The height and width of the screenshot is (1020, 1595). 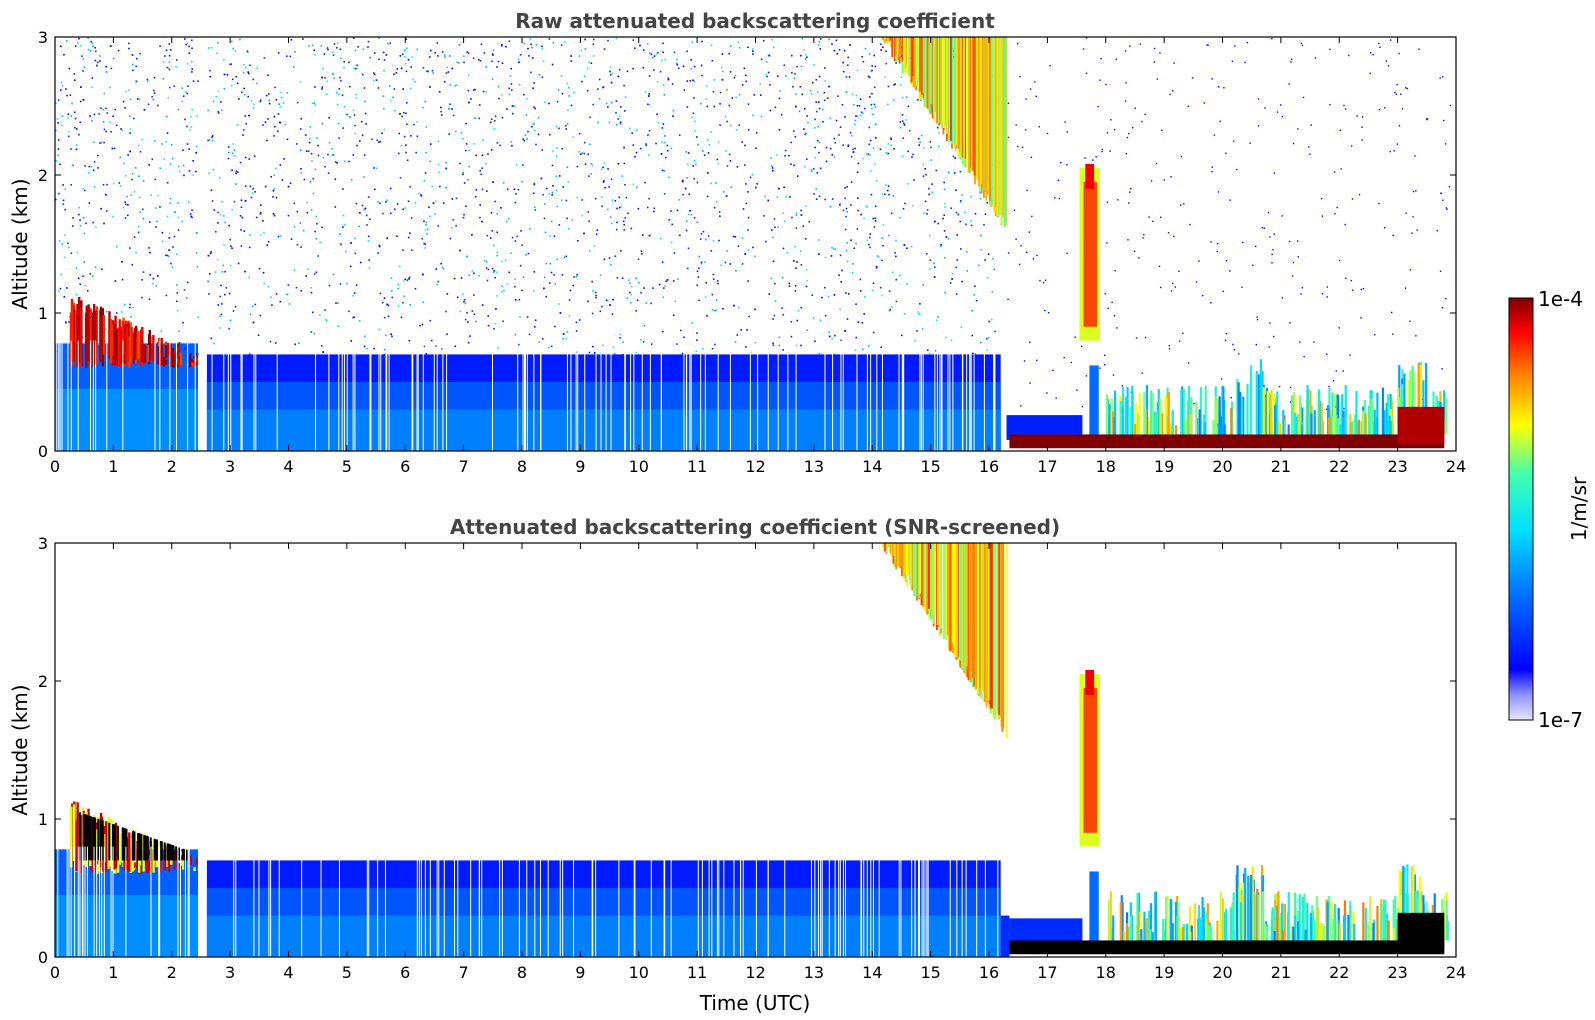 What do you see at coordinates (755, 1003) in the screenshot?
I see `x-axis-label: Time (UTC)` at bounding box center [755, 1003].